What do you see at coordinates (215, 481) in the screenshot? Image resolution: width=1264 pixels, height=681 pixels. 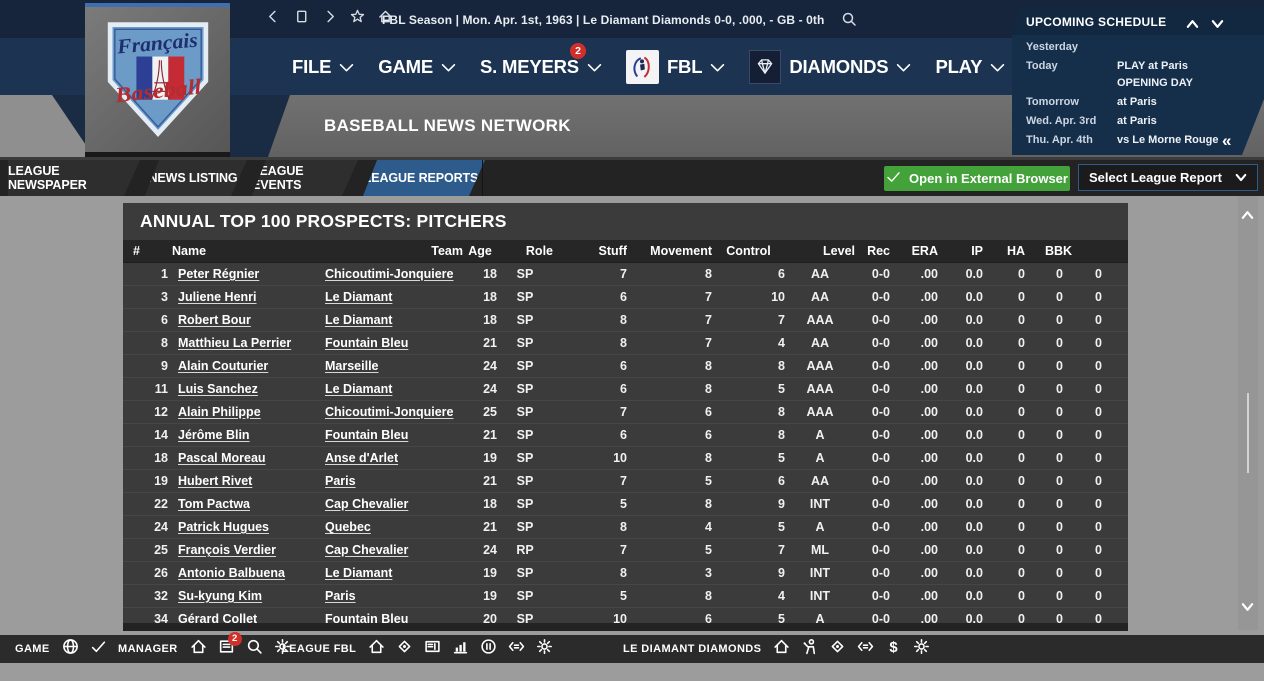 I see `player-link: Hubert Rivet` at bounding box center [215, 481].